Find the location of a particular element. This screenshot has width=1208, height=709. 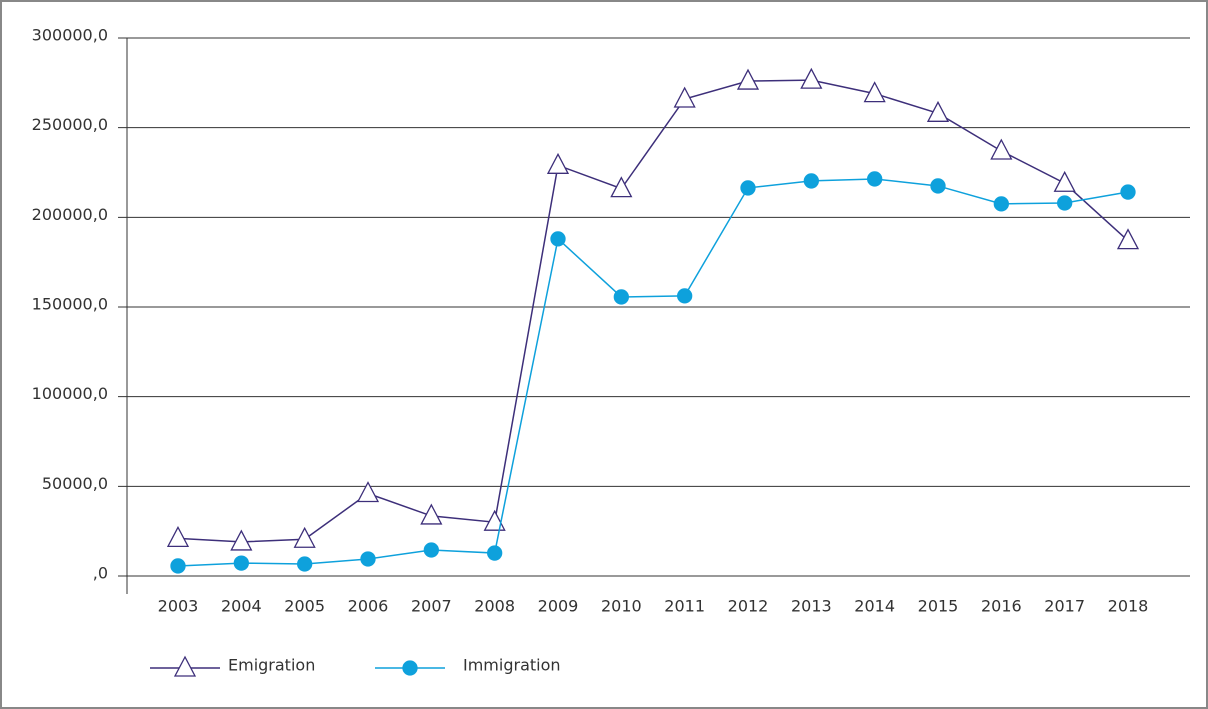

x-tick-label: 2018 is located at coordinates (1128, 606).